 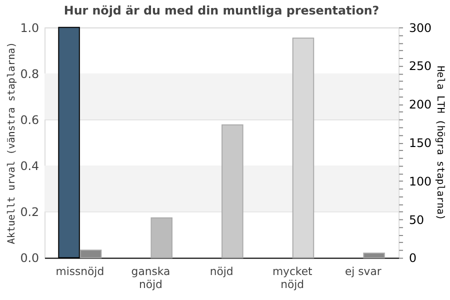 What do you see at coordinates (420, 105) in the screenshot?
I see `y2-tick-label: 200` at bounding box center [420, 105].